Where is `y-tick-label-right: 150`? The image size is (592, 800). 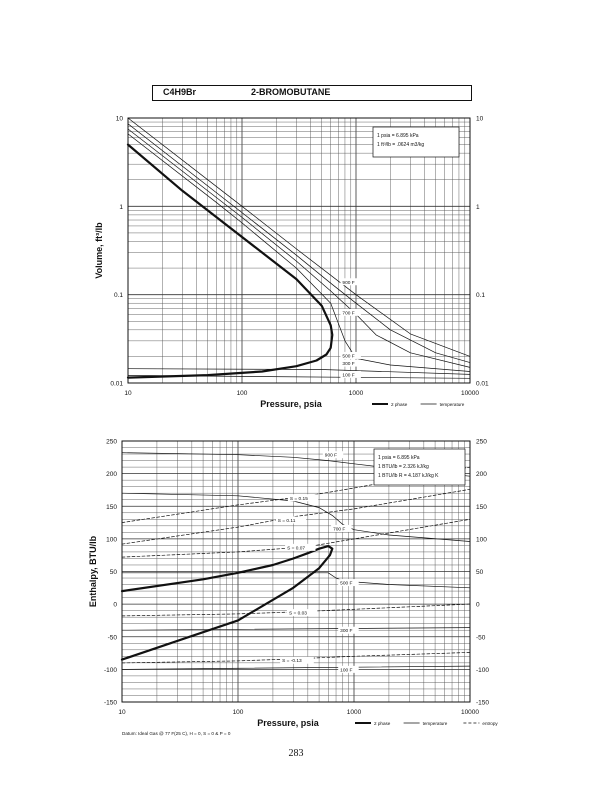 y-tick-label-right: 150 is located at coordinates (481, 507).